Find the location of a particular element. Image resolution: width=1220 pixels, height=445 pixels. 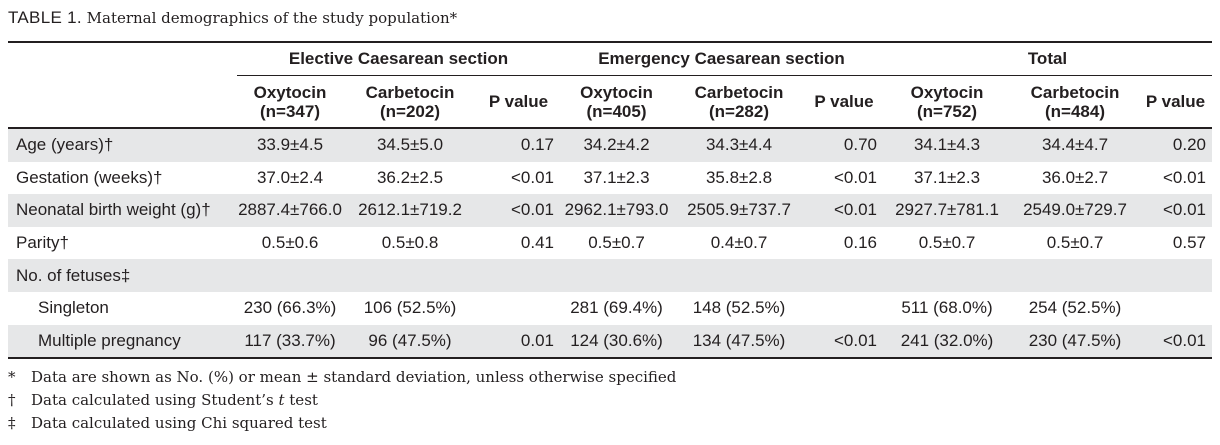

table-cell: 34.5±5.0 is located at coordinates (410, 144).